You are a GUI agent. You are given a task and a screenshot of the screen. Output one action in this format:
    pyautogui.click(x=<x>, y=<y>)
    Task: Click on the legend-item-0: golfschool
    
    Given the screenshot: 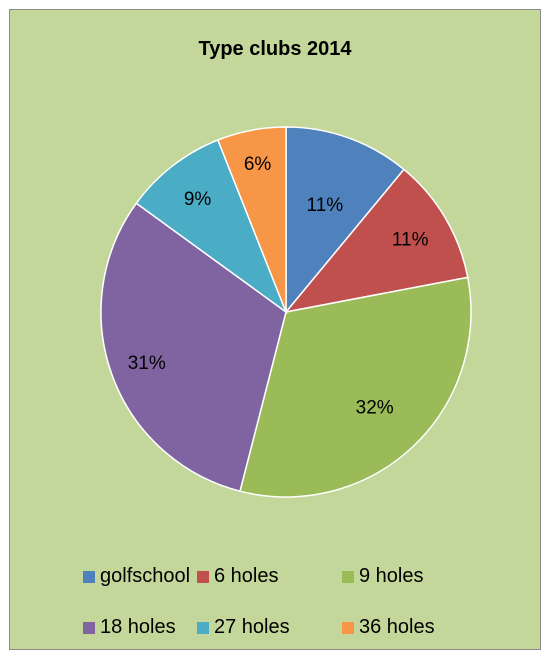 What is the action you would take?
    pyautogui.click(x=136, y=576)
    